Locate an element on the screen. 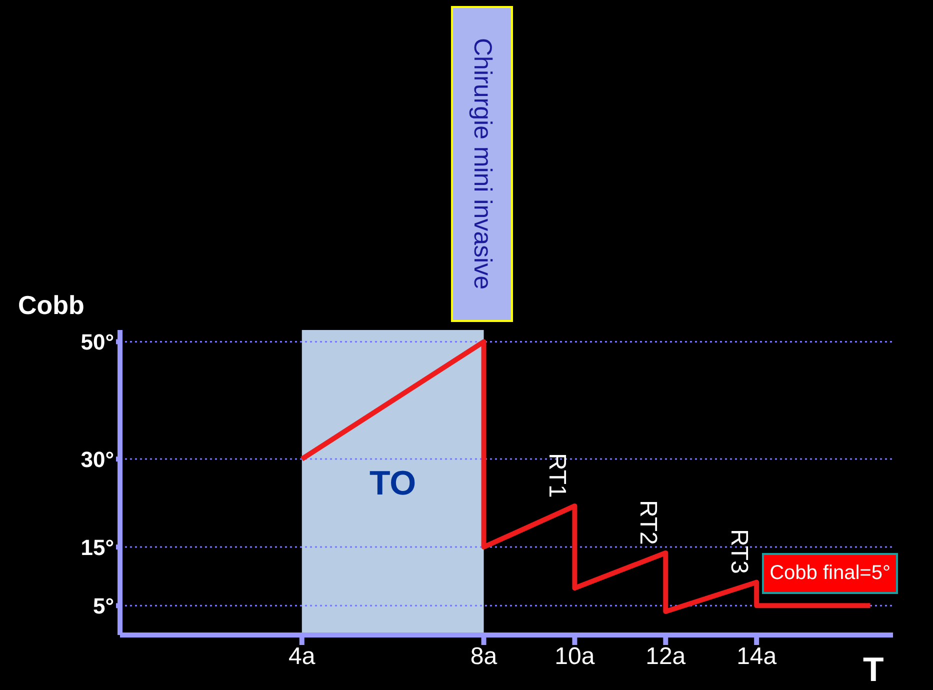  x-tick-label: 4a is located at coordinates (302, 656).